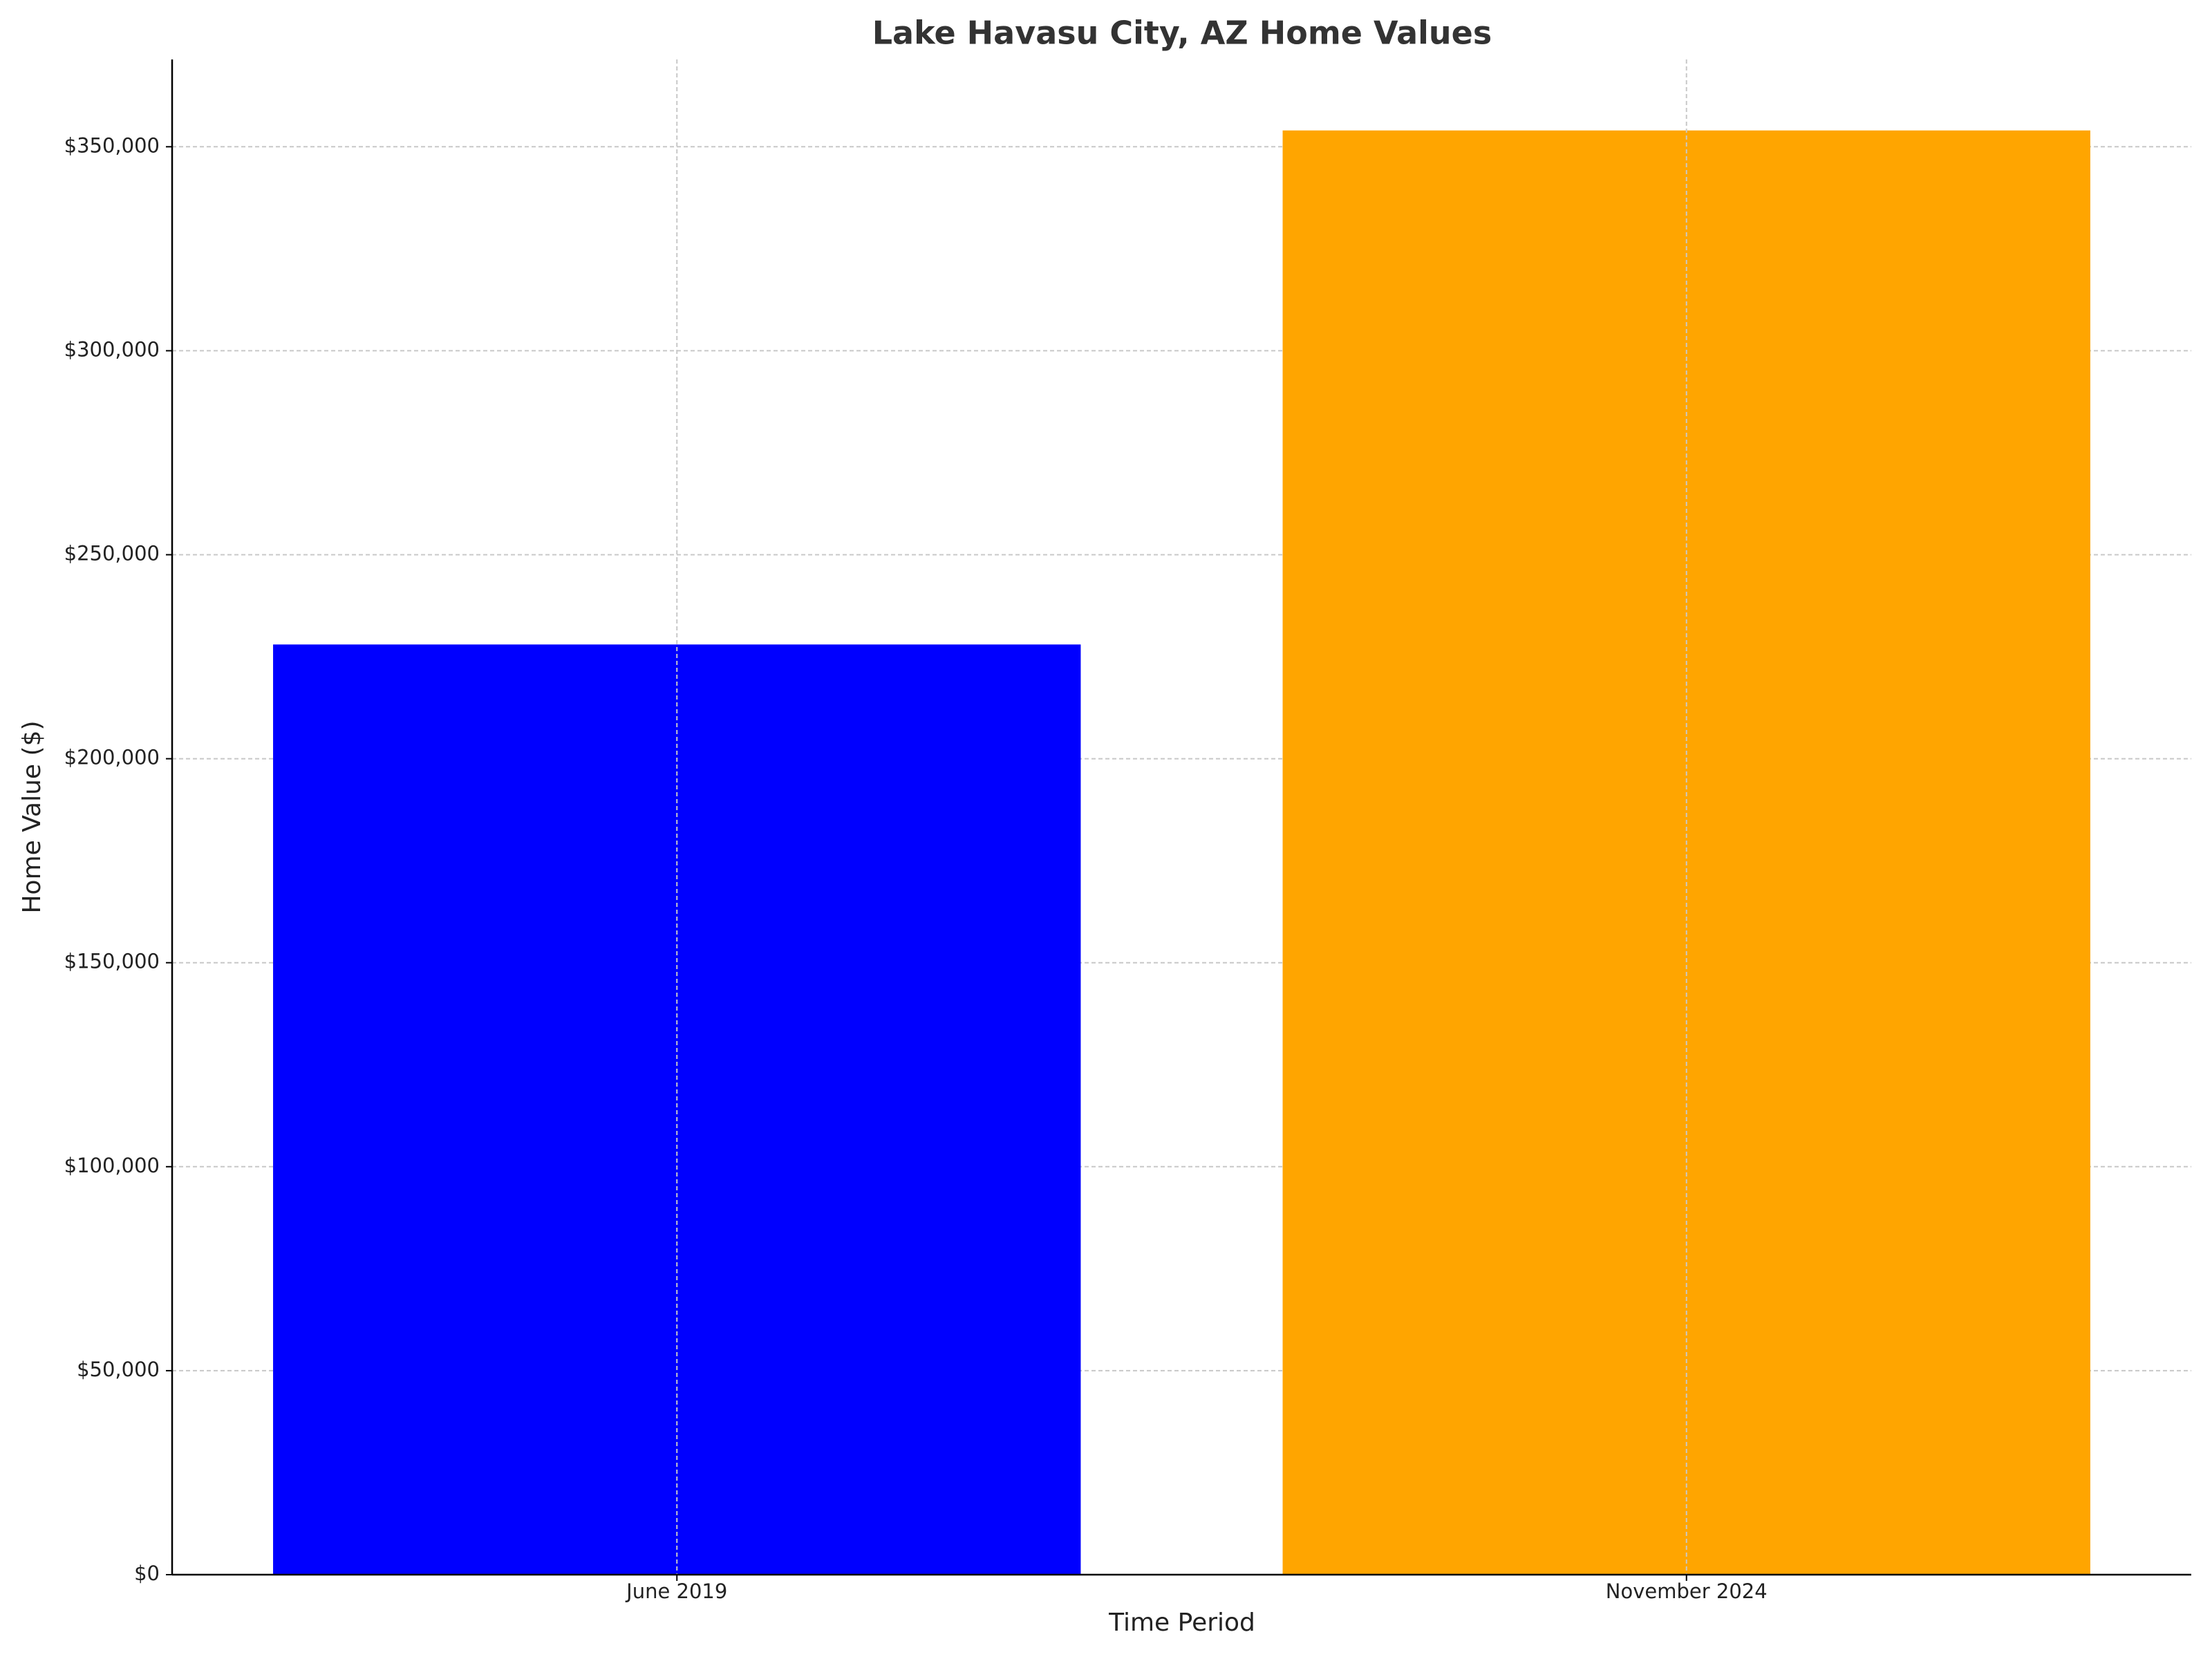 The image size is (2212, 1659). Describe the element at coordinates (147, 1573) in the screenshot. I see `y-tick-label: $0` at that location.